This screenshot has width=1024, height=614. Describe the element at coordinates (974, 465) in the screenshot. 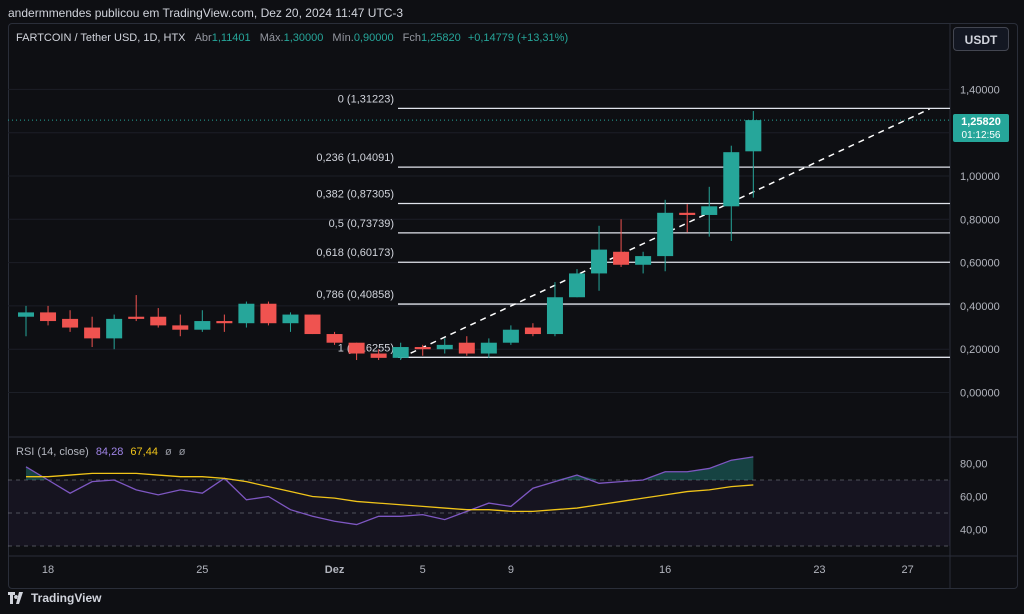

I see `rsi-axis-label: 80,00` at that location.